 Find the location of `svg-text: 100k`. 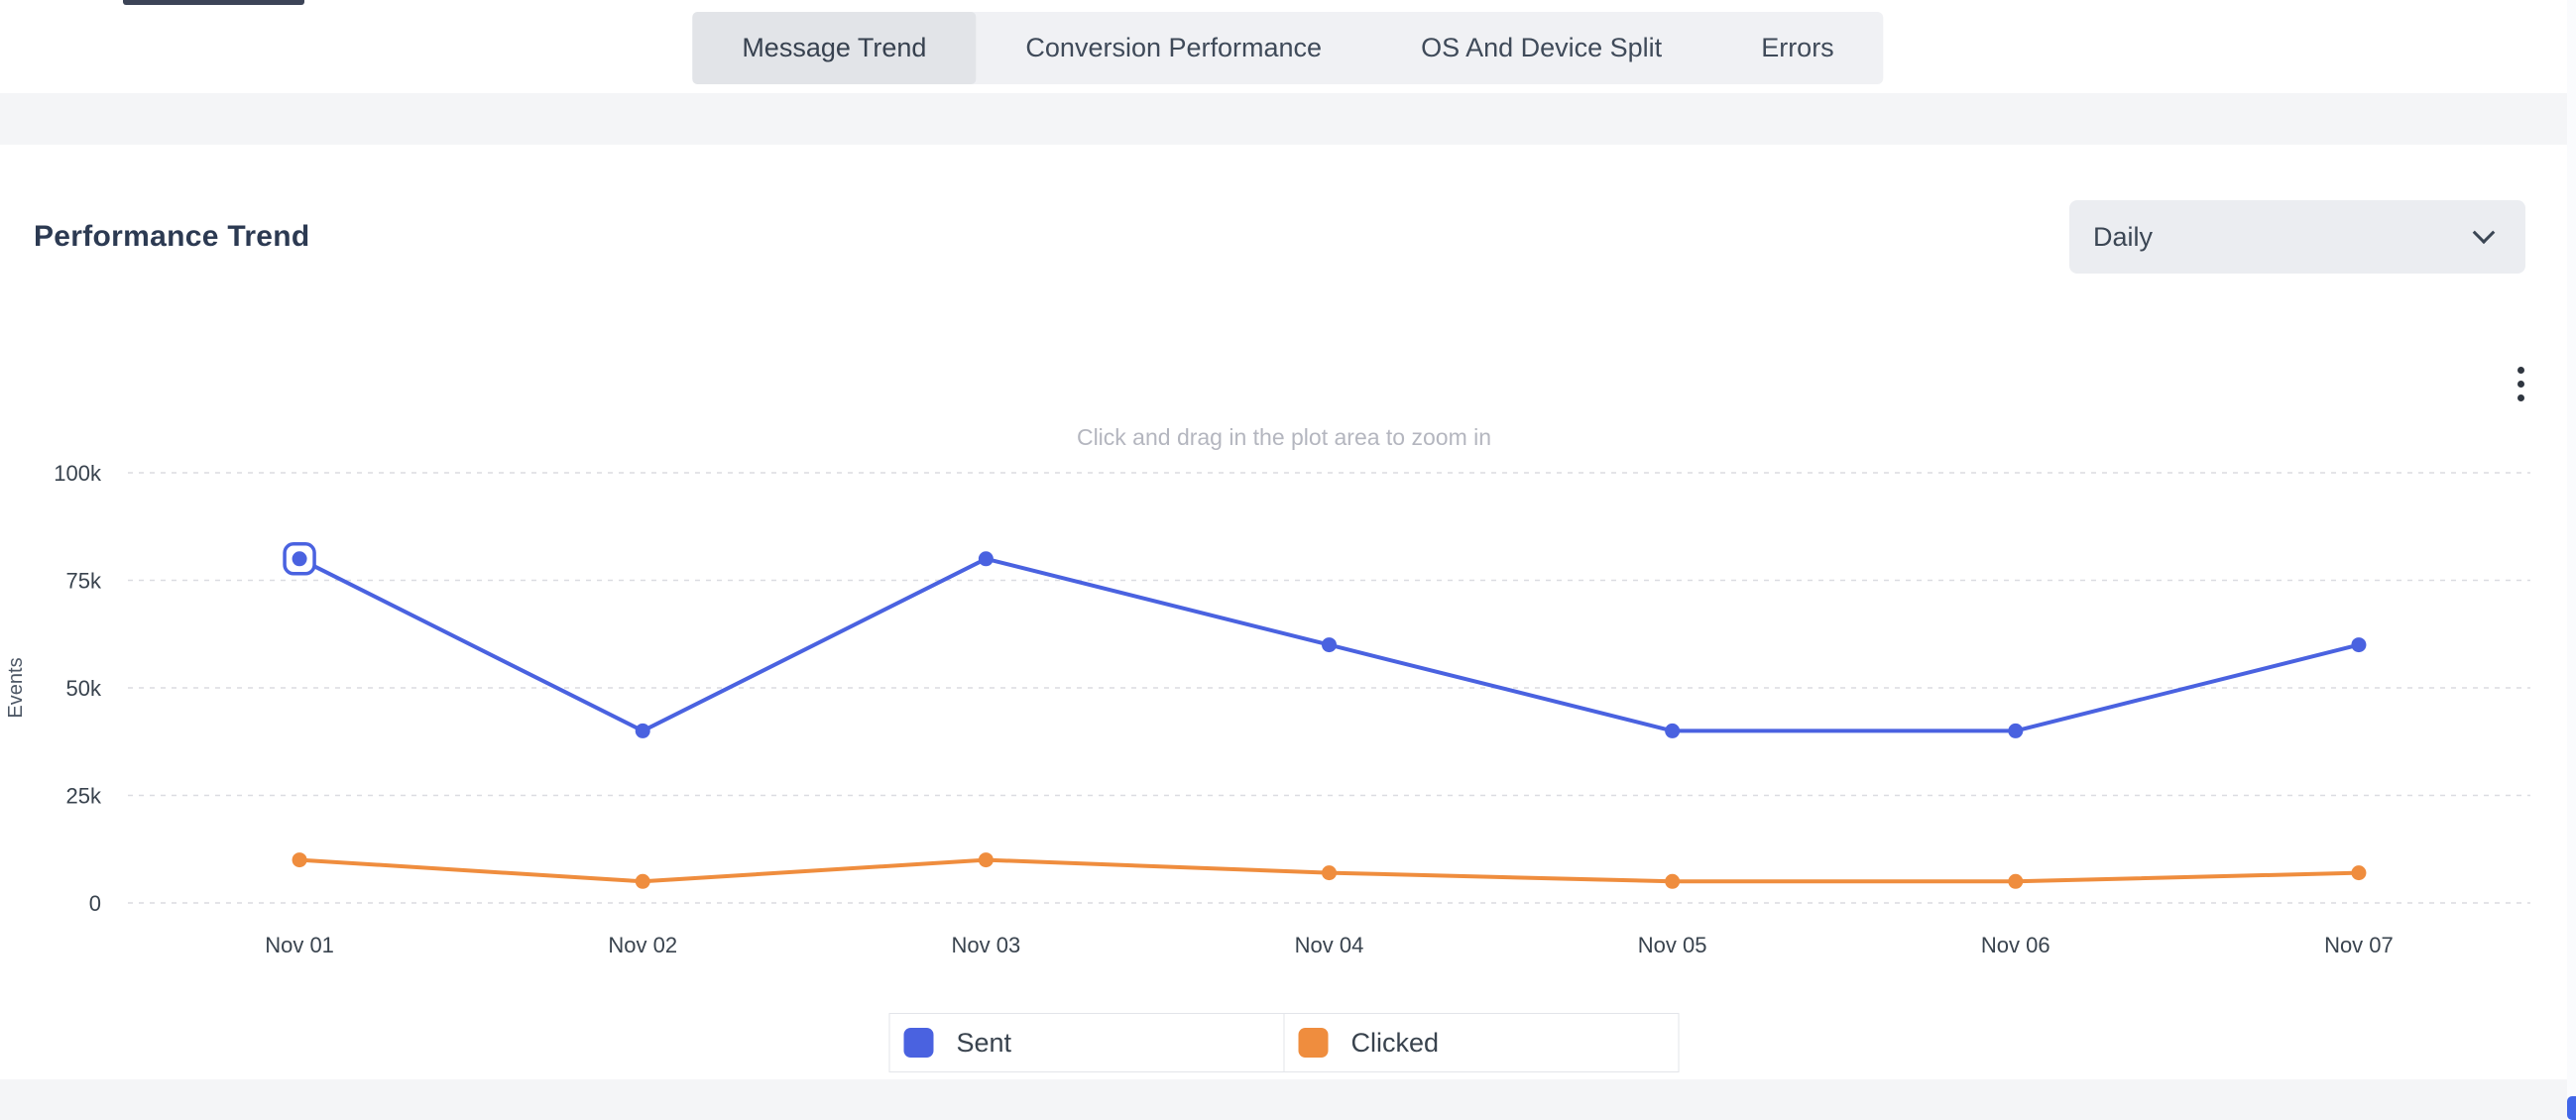

svg-text: 100k is located at coordinates (78, 473).